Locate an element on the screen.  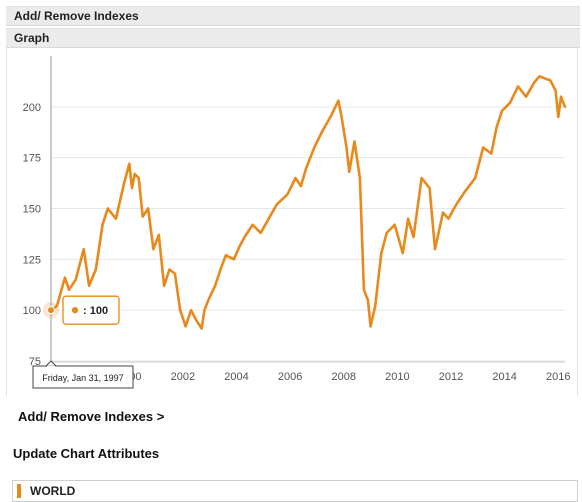
date-tooltip-text: Friday, Jan 31, 1997 is located at coordinates (82, 378).